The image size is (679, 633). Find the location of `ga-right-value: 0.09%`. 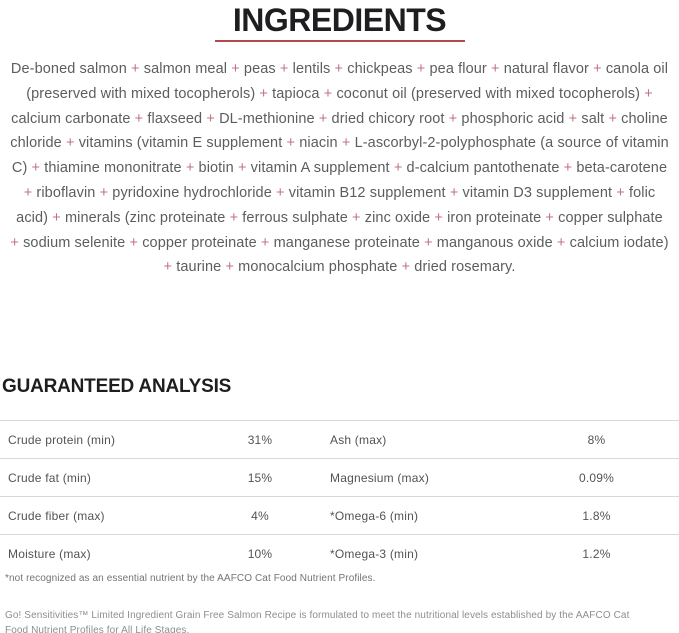

ga-right-value: 0.09% is located at coordinates (596, 477).